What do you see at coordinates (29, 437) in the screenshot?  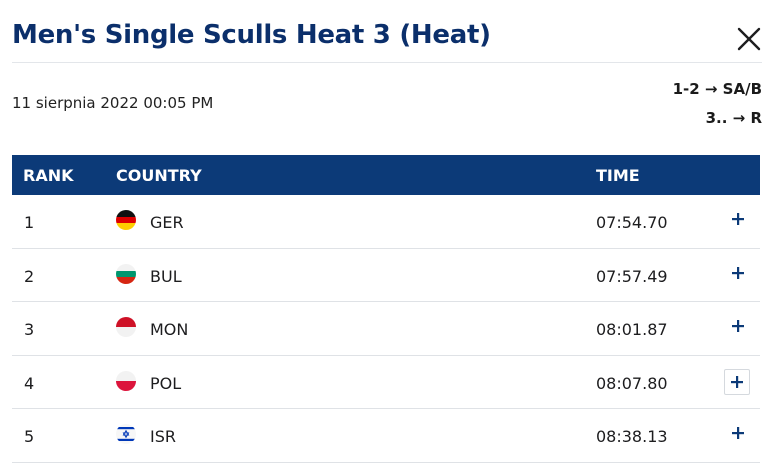 I see `row-rank: 5` at bounding box center [29, 437].